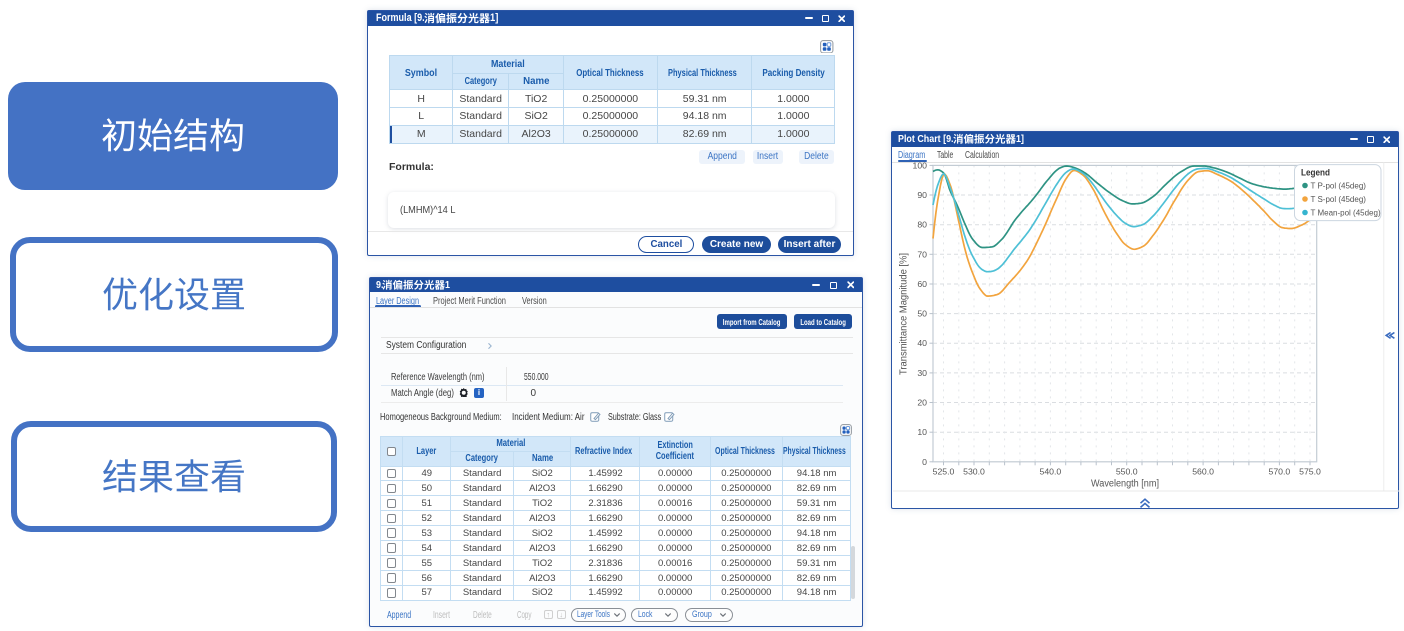 The height and width of the screenshot is (631, 1404). I want to click on svg-text: 575.0, so click(1310, 471).